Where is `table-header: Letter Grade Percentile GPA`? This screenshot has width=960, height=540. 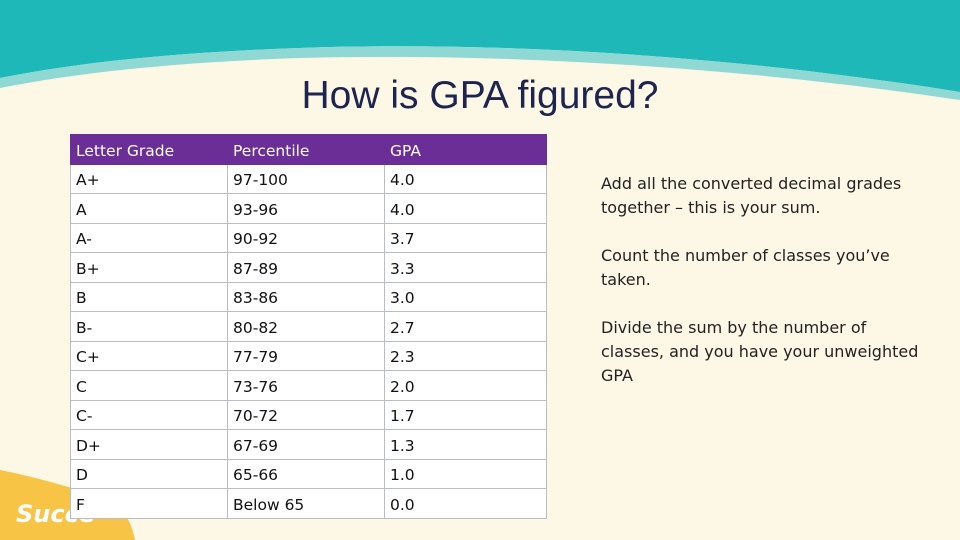
table-header: Letter Grade Percentile GPA is located at coordinates (308, 149).